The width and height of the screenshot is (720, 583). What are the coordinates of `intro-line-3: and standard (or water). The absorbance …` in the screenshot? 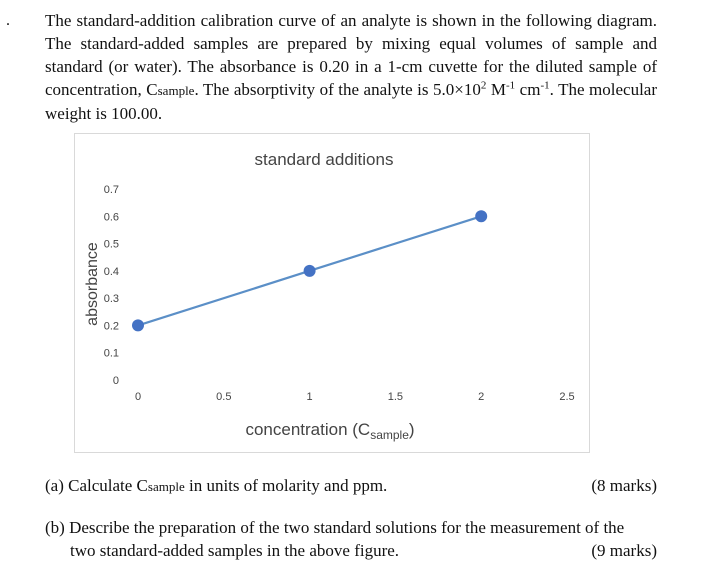 It's located at (351, 55).